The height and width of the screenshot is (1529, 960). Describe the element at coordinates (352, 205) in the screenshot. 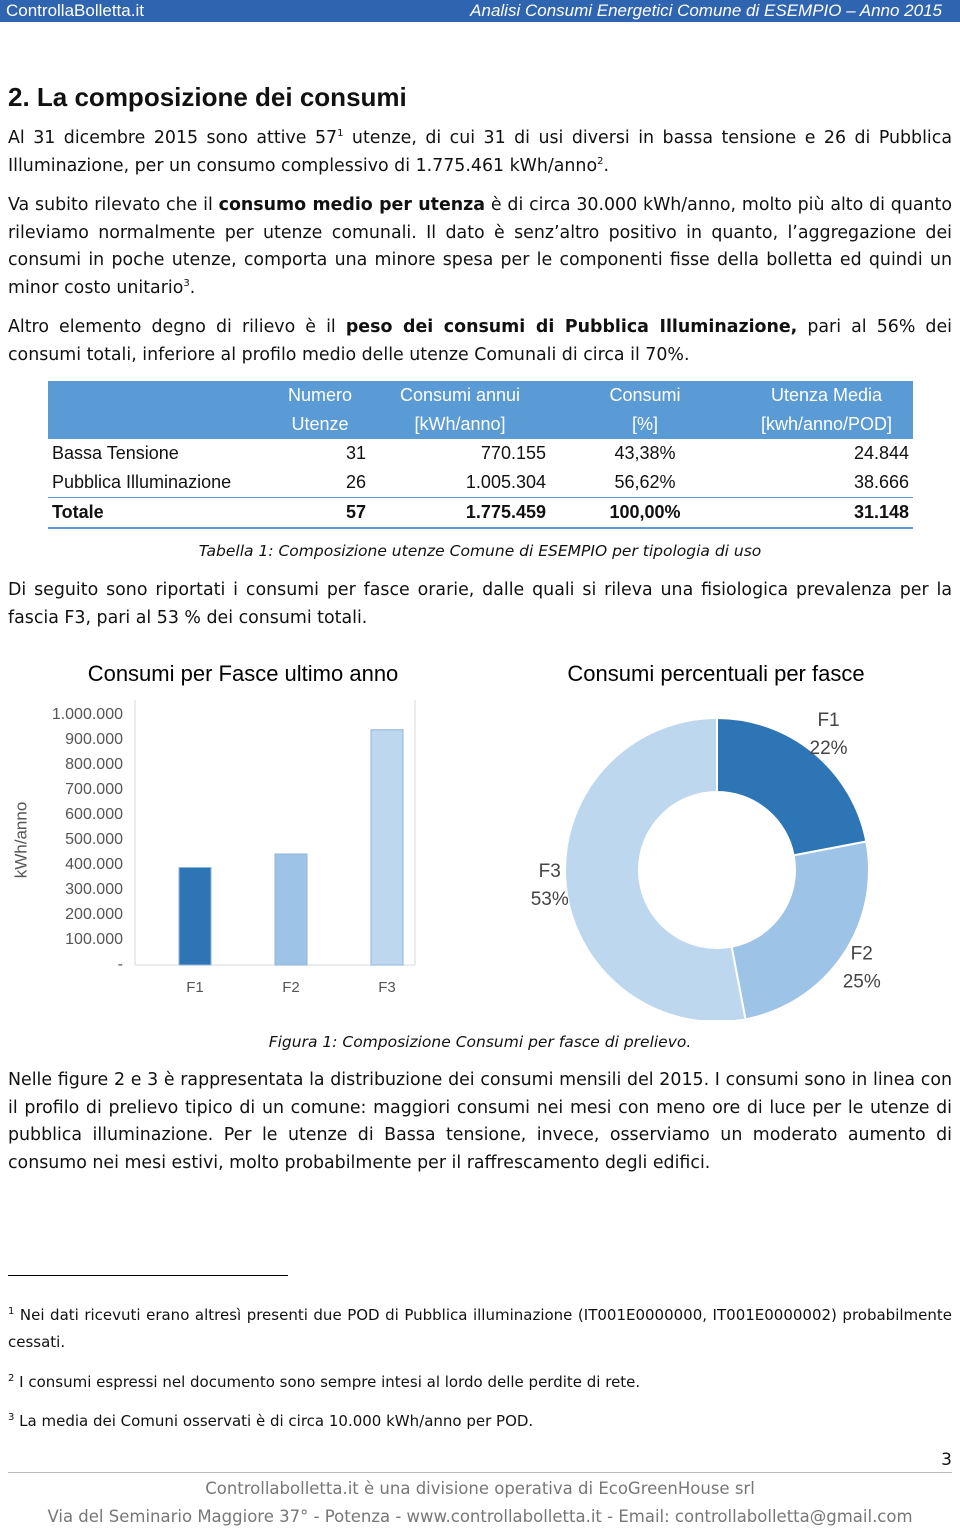

I see `text-run: consumo medio per utenza` at that location.